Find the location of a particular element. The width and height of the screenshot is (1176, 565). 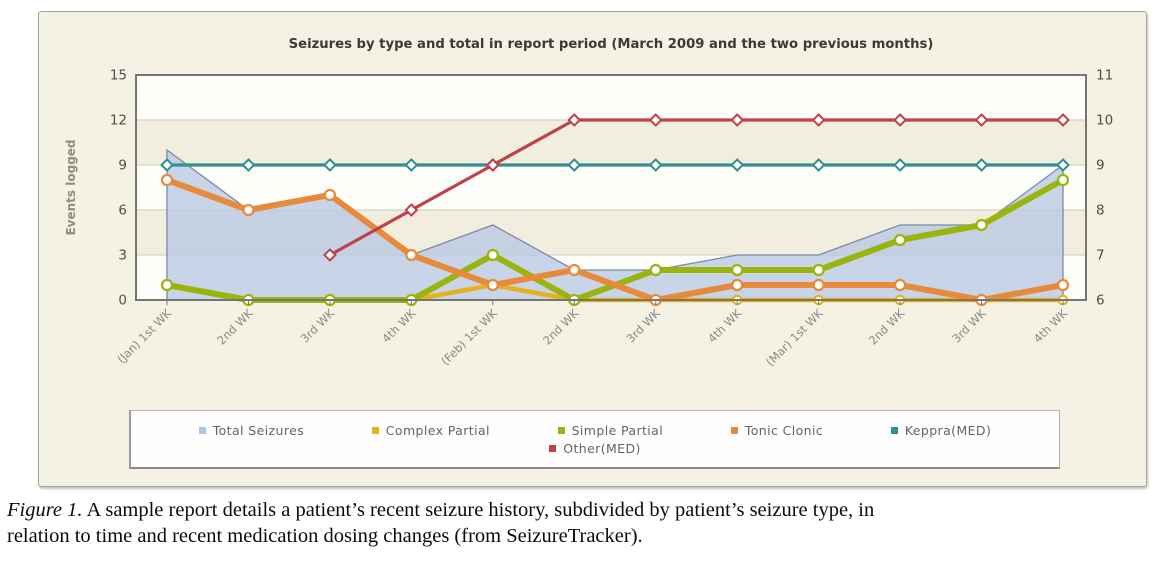

legend-label: Keppra(MED) is located at coordinates (948, 430).